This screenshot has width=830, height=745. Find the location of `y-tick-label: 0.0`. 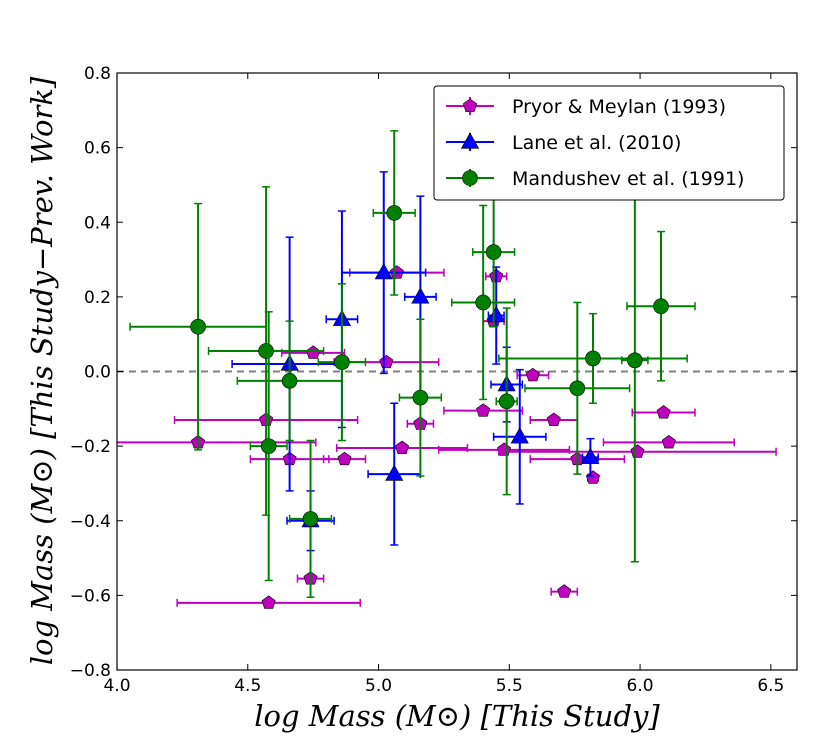

y-tick-label: 0.0 is located at coordinates (97, 373).